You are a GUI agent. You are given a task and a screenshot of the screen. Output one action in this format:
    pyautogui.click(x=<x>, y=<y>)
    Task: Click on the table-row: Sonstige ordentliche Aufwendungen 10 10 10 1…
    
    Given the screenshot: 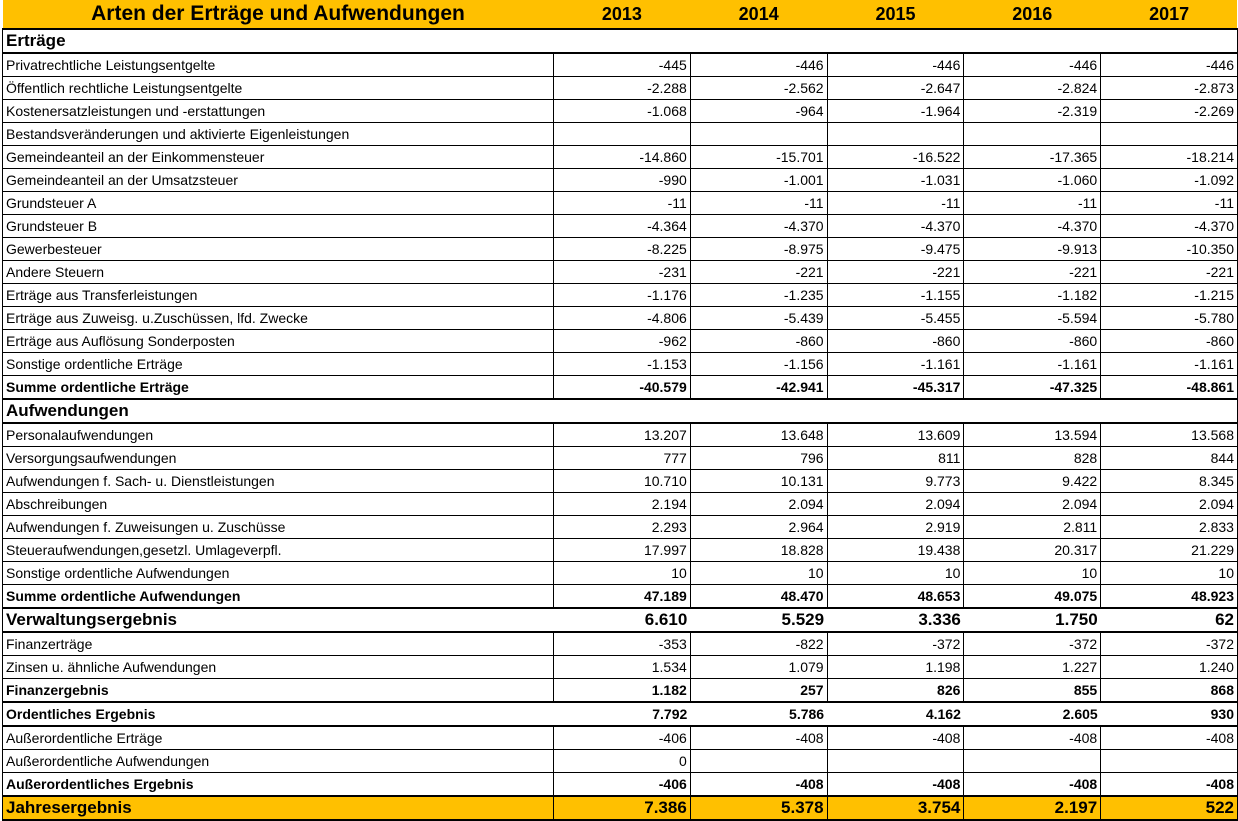 What is the action you would take?
    pyautogui.click(x=620, y=573)
    